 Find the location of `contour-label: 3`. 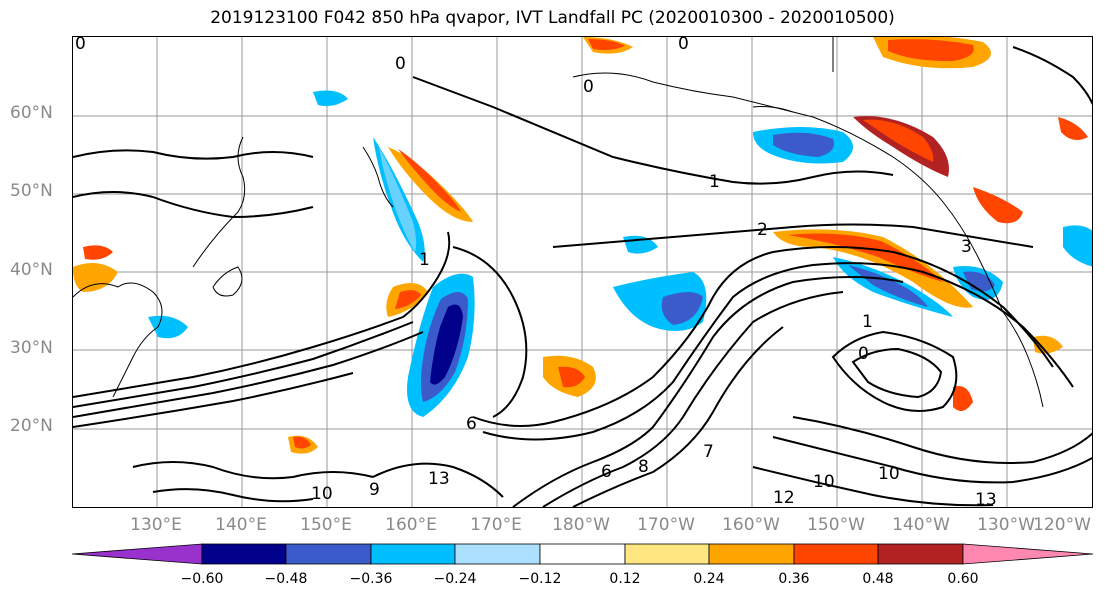

contour-label: 3 is located at coordinates (966, 247).